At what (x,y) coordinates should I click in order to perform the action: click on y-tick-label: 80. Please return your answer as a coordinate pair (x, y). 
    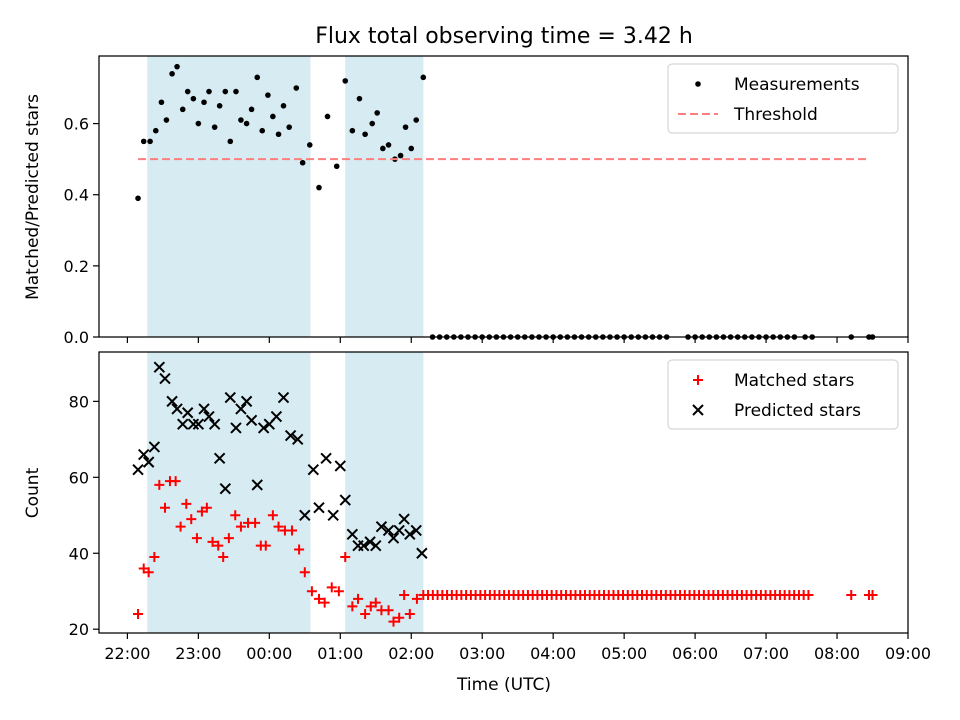
    Looking at the image, I should click on (79, 401).